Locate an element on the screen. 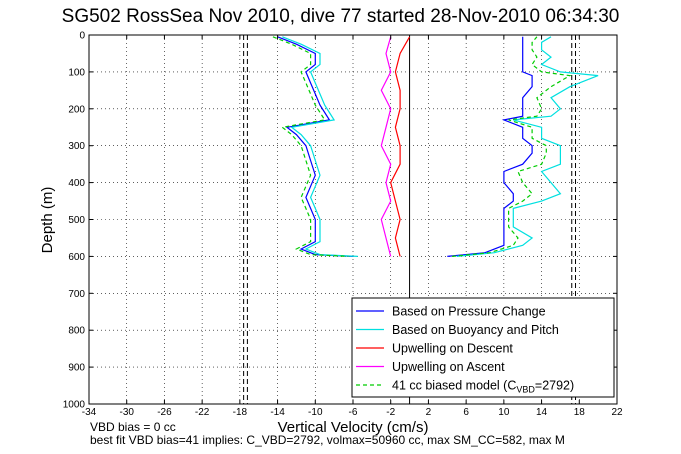  x-tick-label: -26 is located at coordinates (164, 412).